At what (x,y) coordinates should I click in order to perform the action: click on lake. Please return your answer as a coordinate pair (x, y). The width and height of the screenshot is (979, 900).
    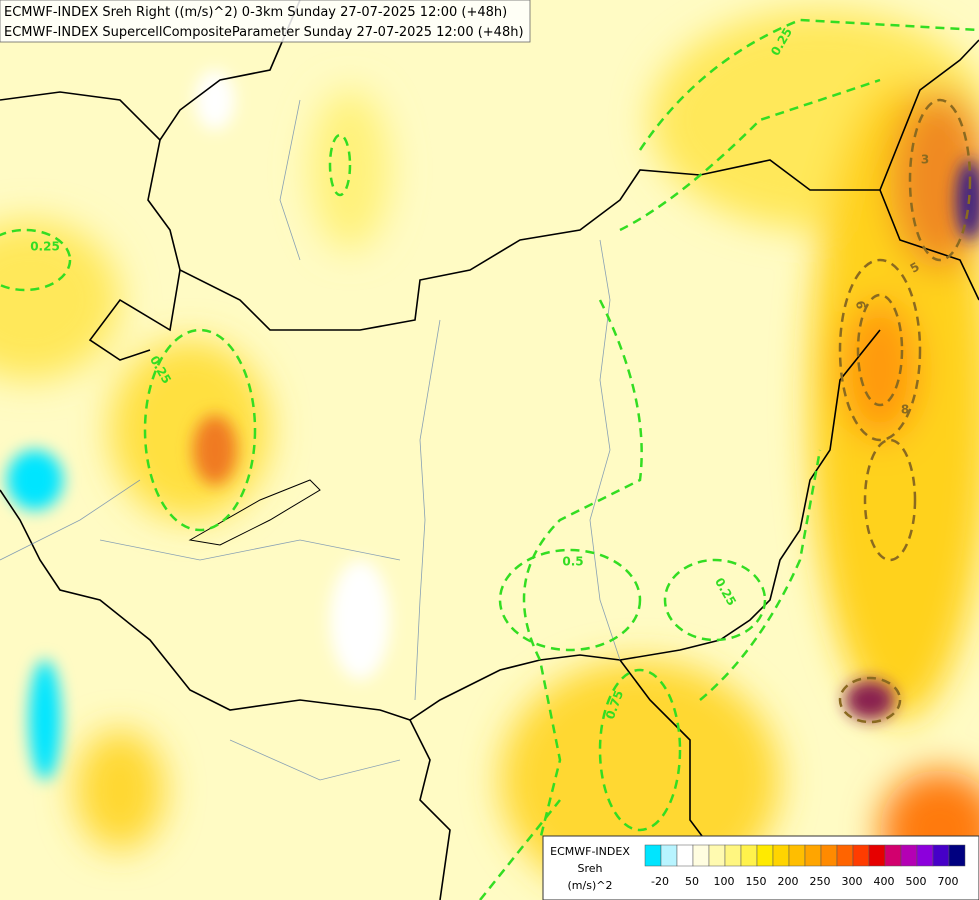
    Looking at the image, I should click on (254, 512).